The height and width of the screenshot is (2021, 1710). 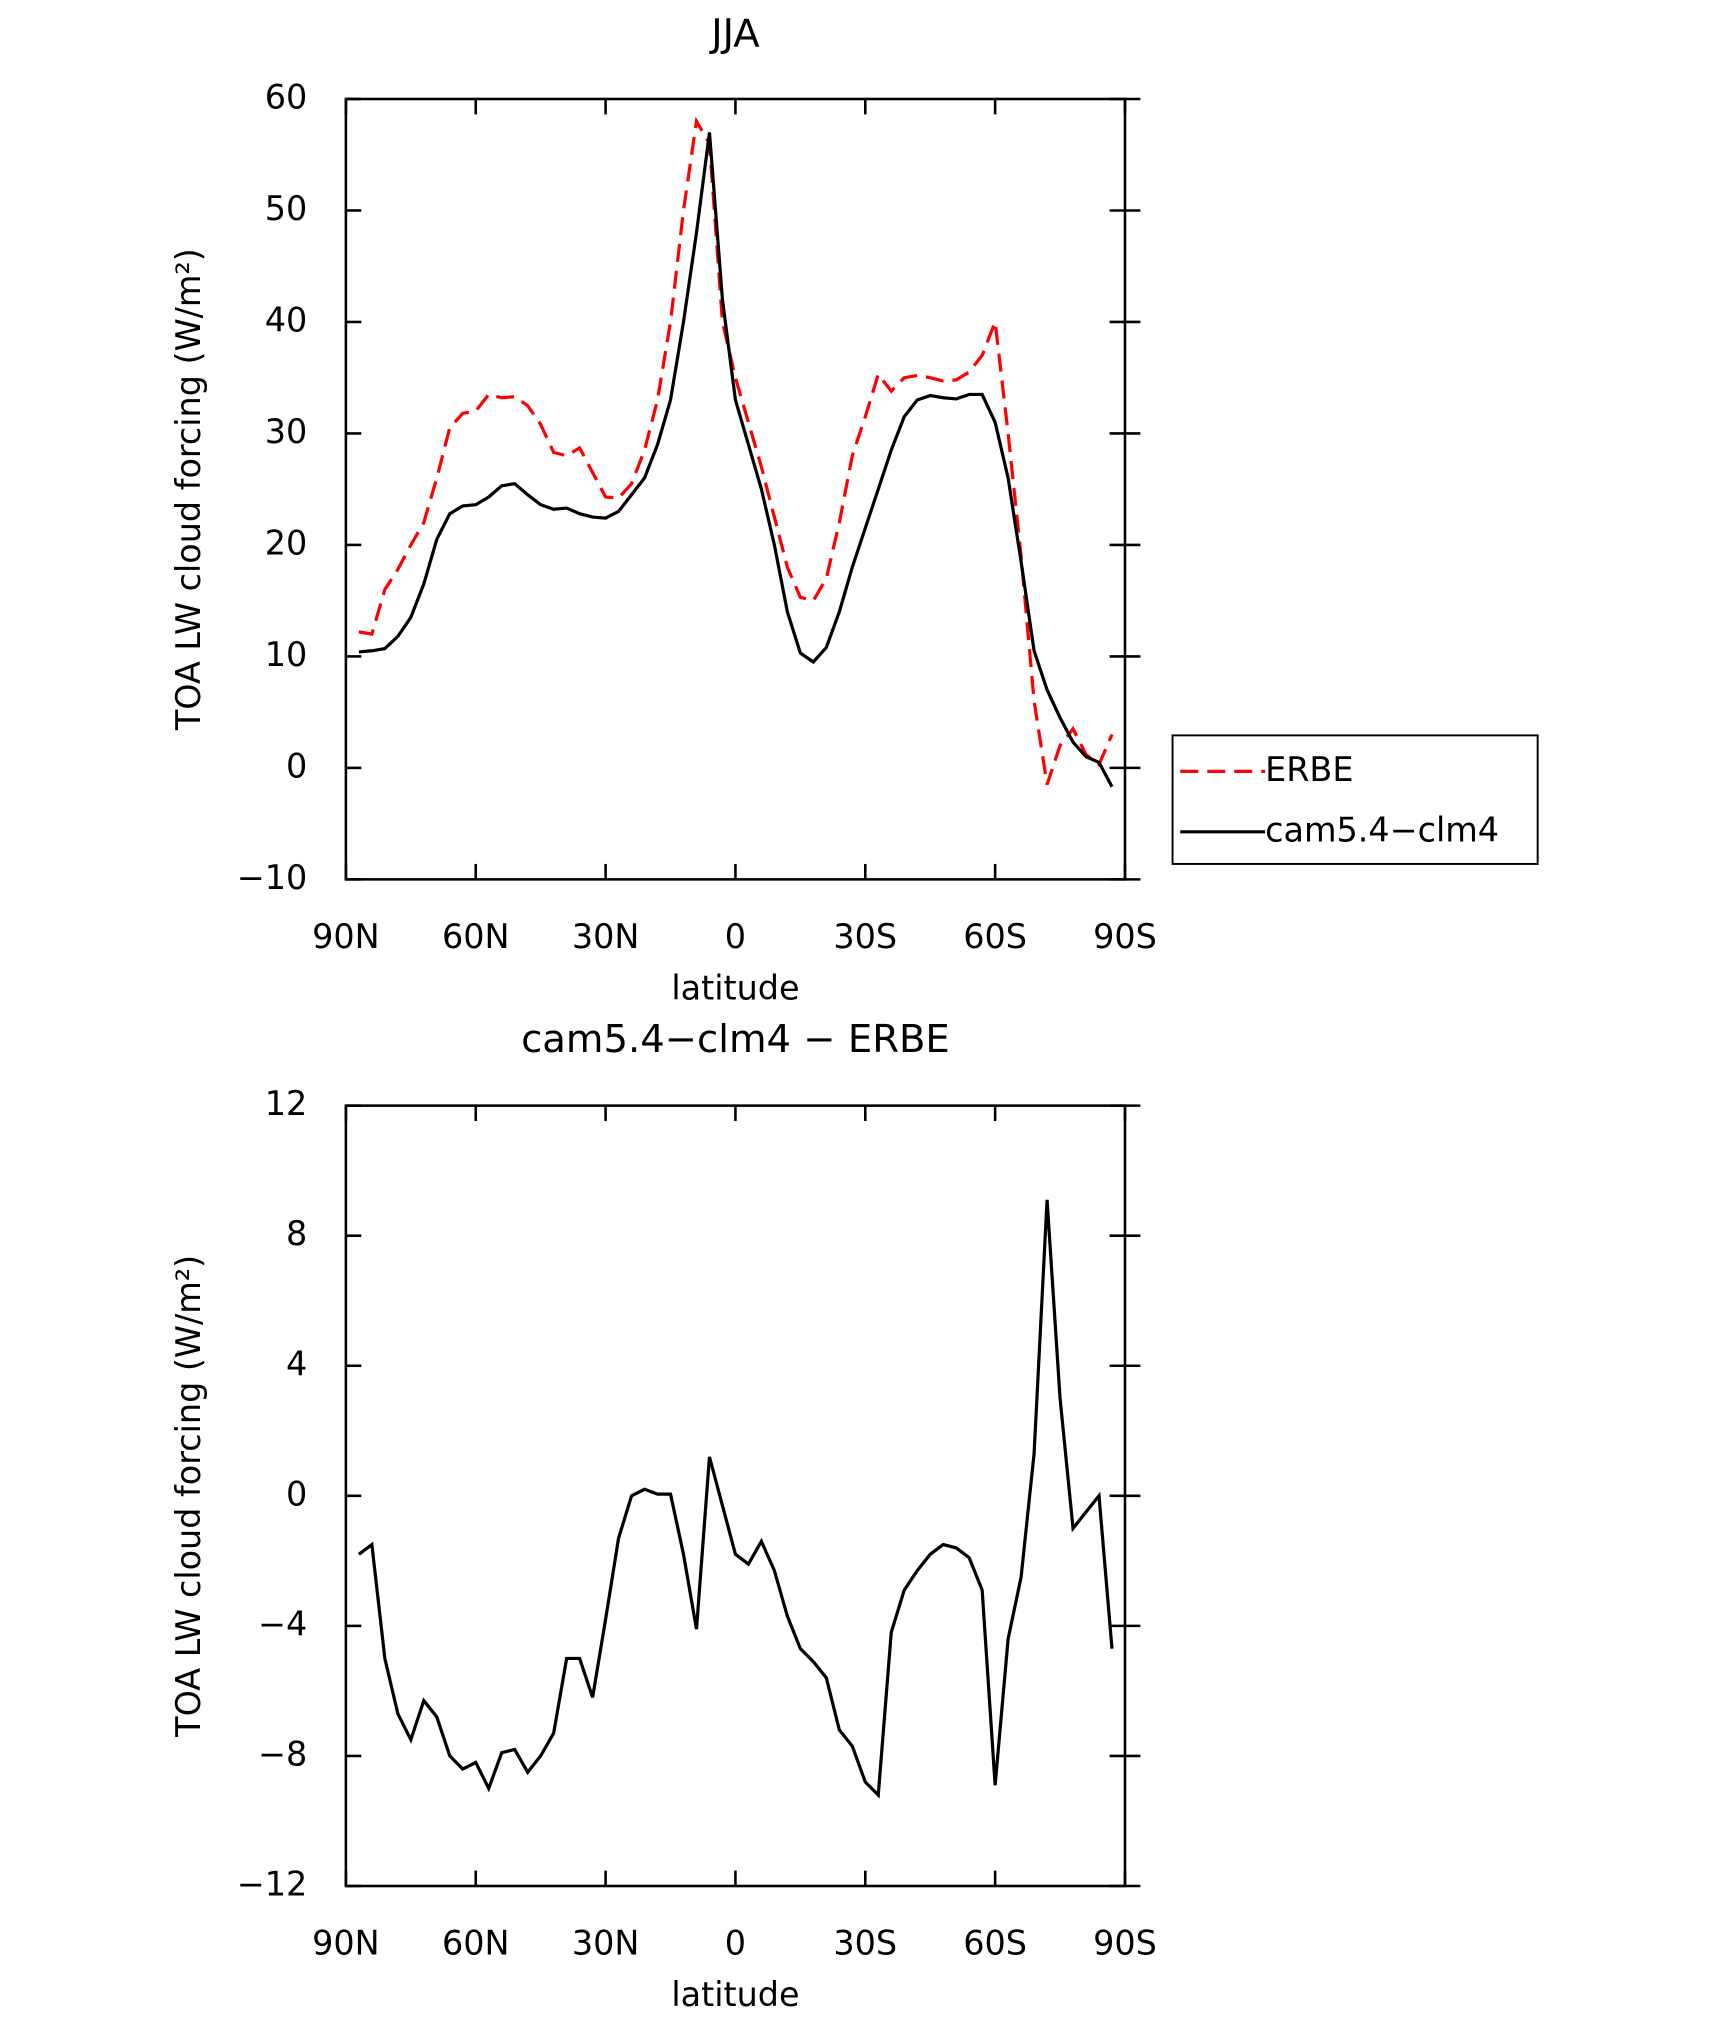 I want to click on y-tick-label: −4, so click(x=282, y=1623).